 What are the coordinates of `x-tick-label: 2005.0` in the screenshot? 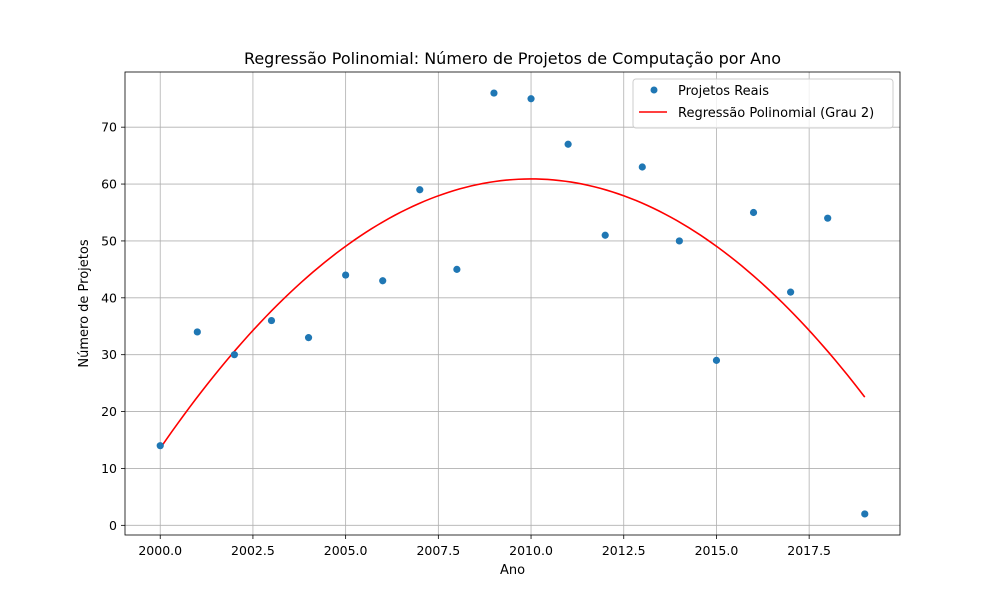 It's located at (346, 550).